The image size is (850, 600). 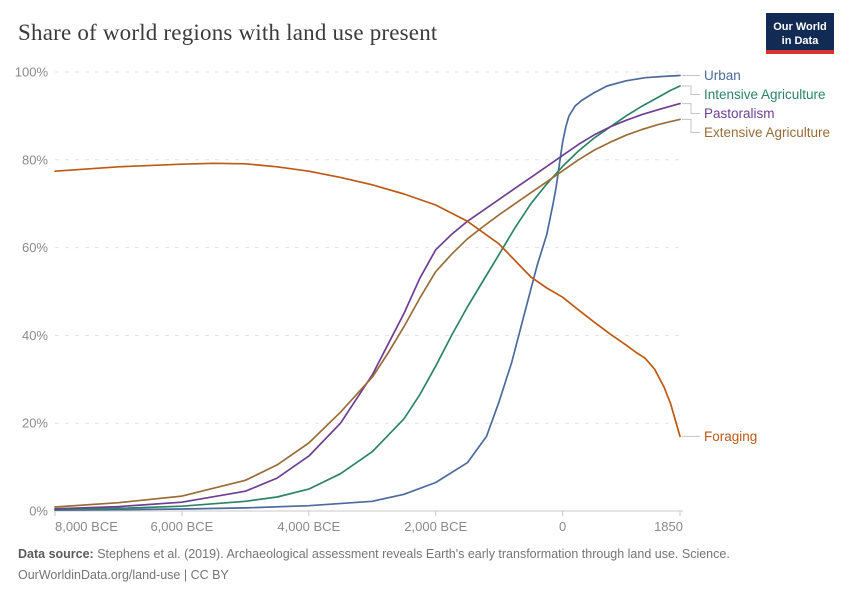 What do you see at coordinates (35, 159) in the screenshot?
I see `y-tick-label-80: 80%` at bounding box center [35, 159].